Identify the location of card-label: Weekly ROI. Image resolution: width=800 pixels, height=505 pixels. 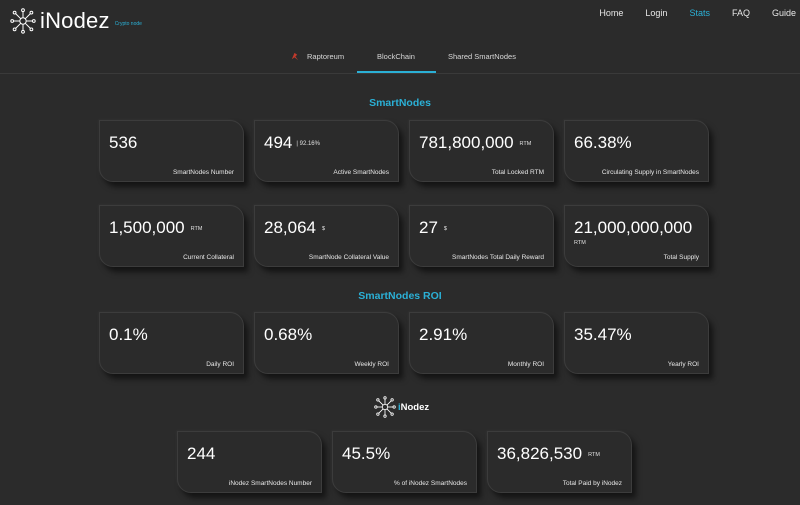
(371, 364).